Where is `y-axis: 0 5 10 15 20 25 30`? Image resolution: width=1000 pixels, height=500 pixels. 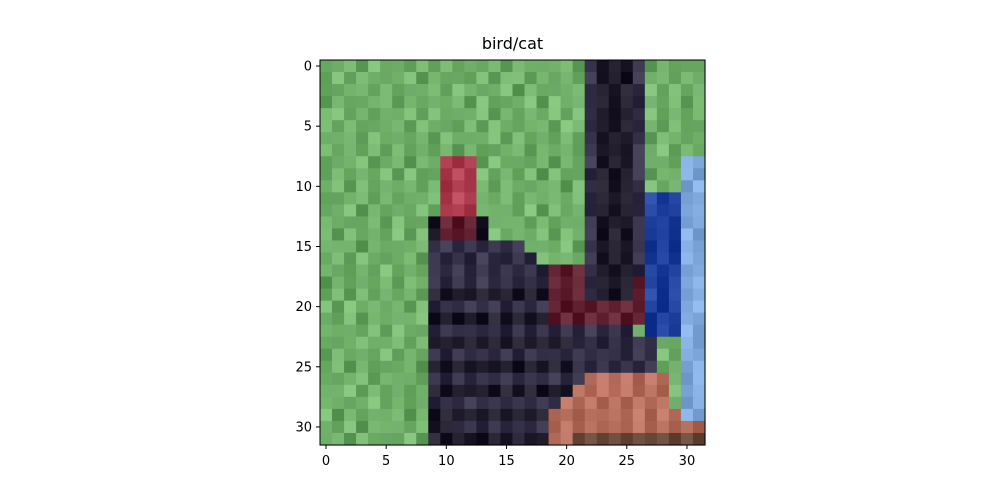 y-axis: 0 5 10 15 20 25 30 is located at coordinates (307, 248).